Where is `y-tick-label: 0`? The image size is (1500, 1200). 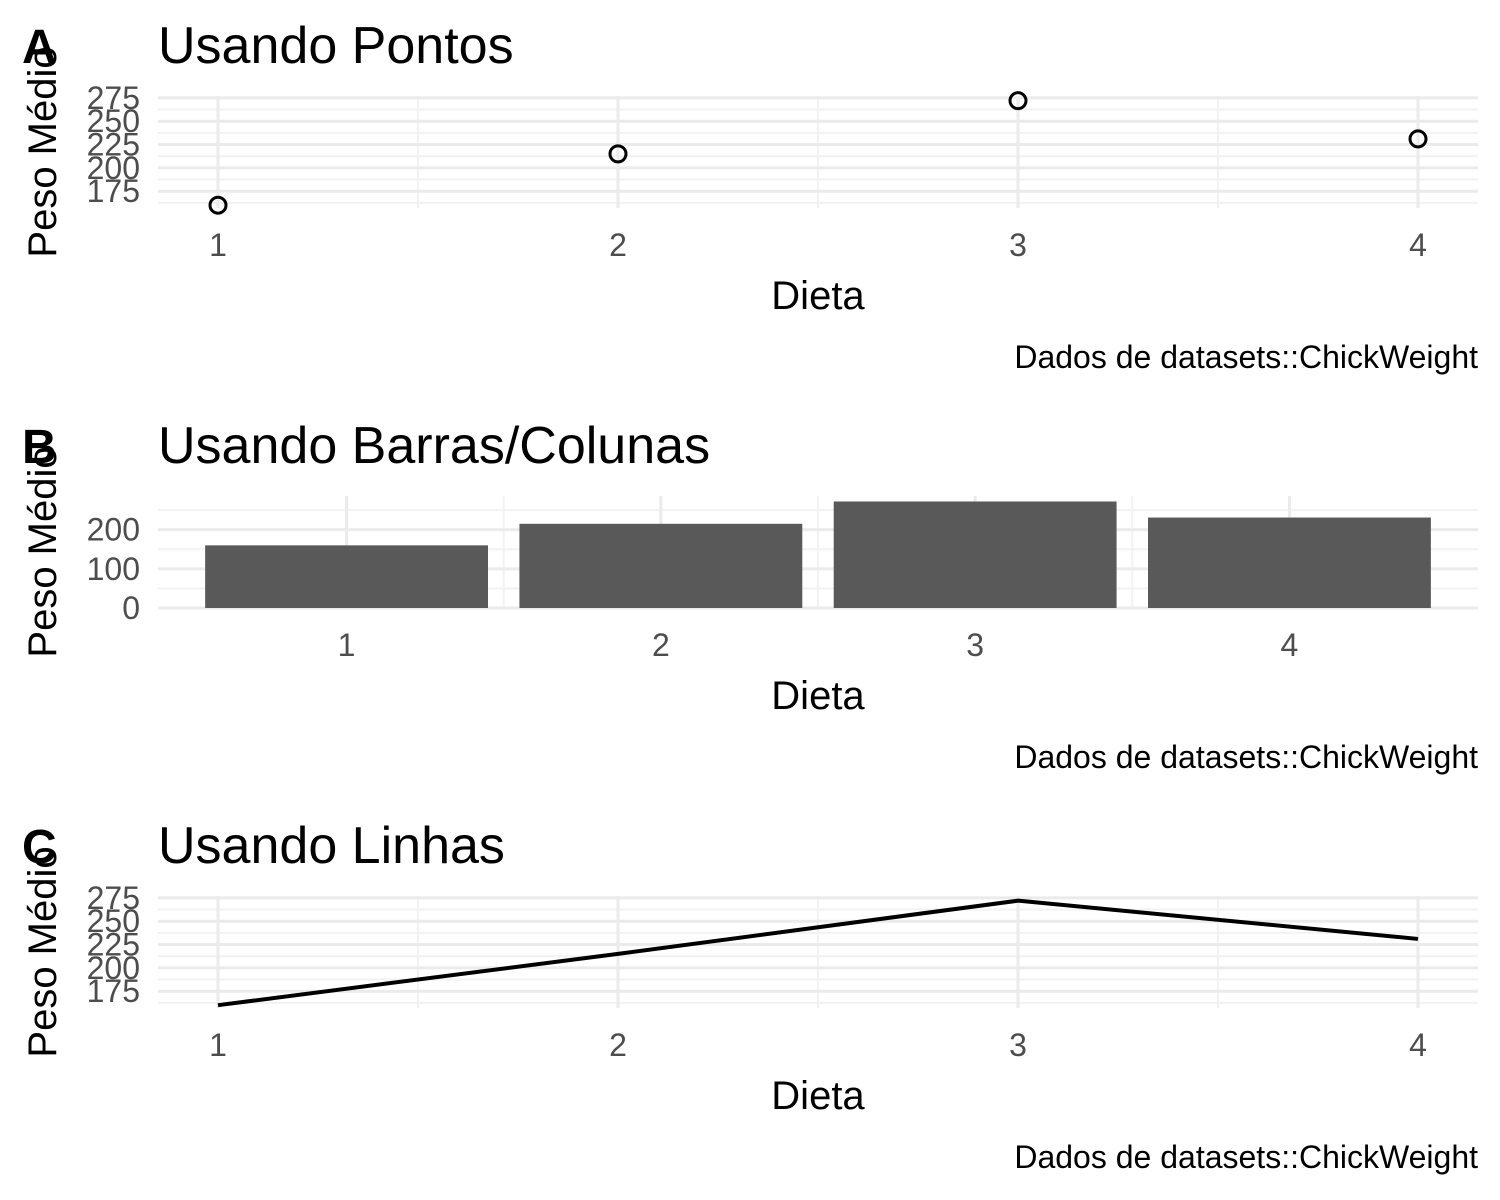 y-tick-label: 0 is located at coordinates (131, 608).